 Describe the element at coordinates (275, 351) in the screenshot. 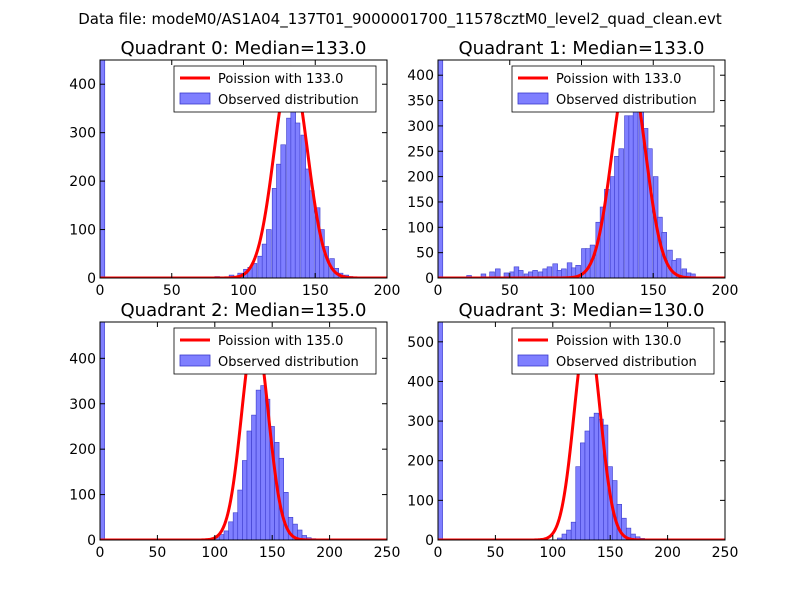

I see `legend: Poission with 135.0 Observed distribution` at that location.